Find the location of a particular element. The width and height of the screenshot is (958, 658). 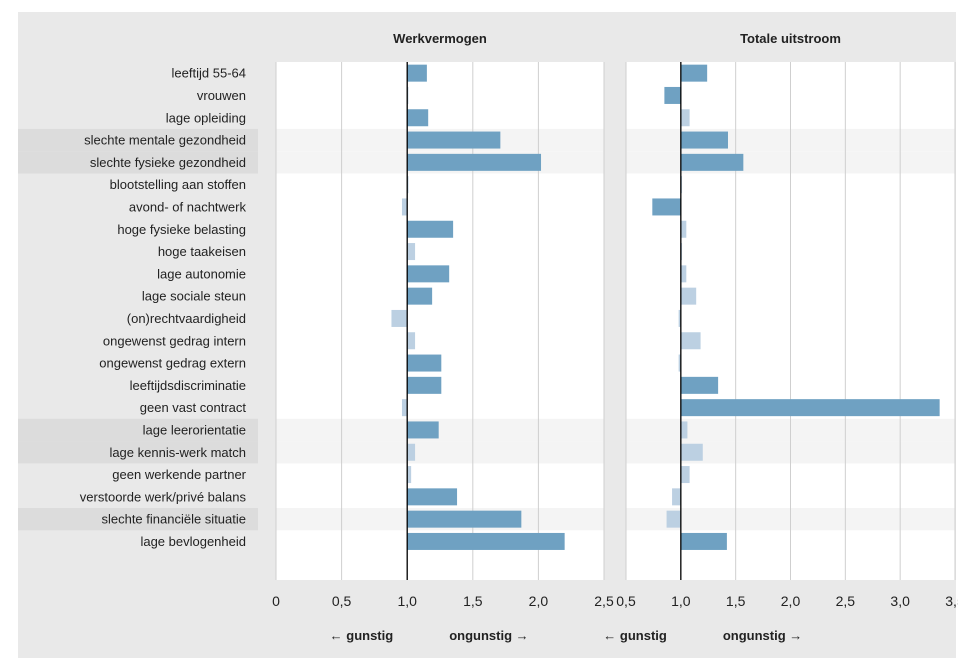

panel-title: Totale uitstroom is located at coordinates (790, 38).